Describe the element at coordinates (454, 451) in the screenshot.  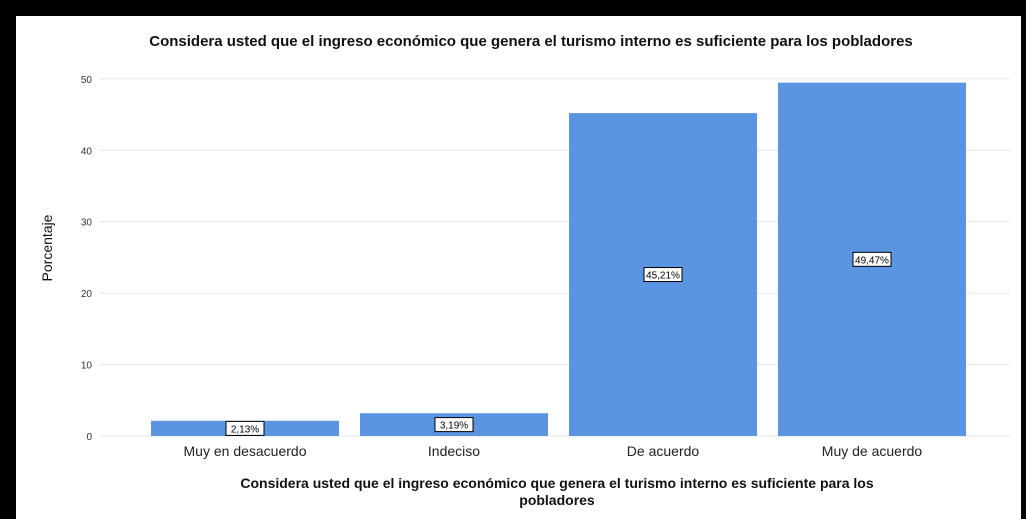
I see `category-label: Indeciso` at that location.